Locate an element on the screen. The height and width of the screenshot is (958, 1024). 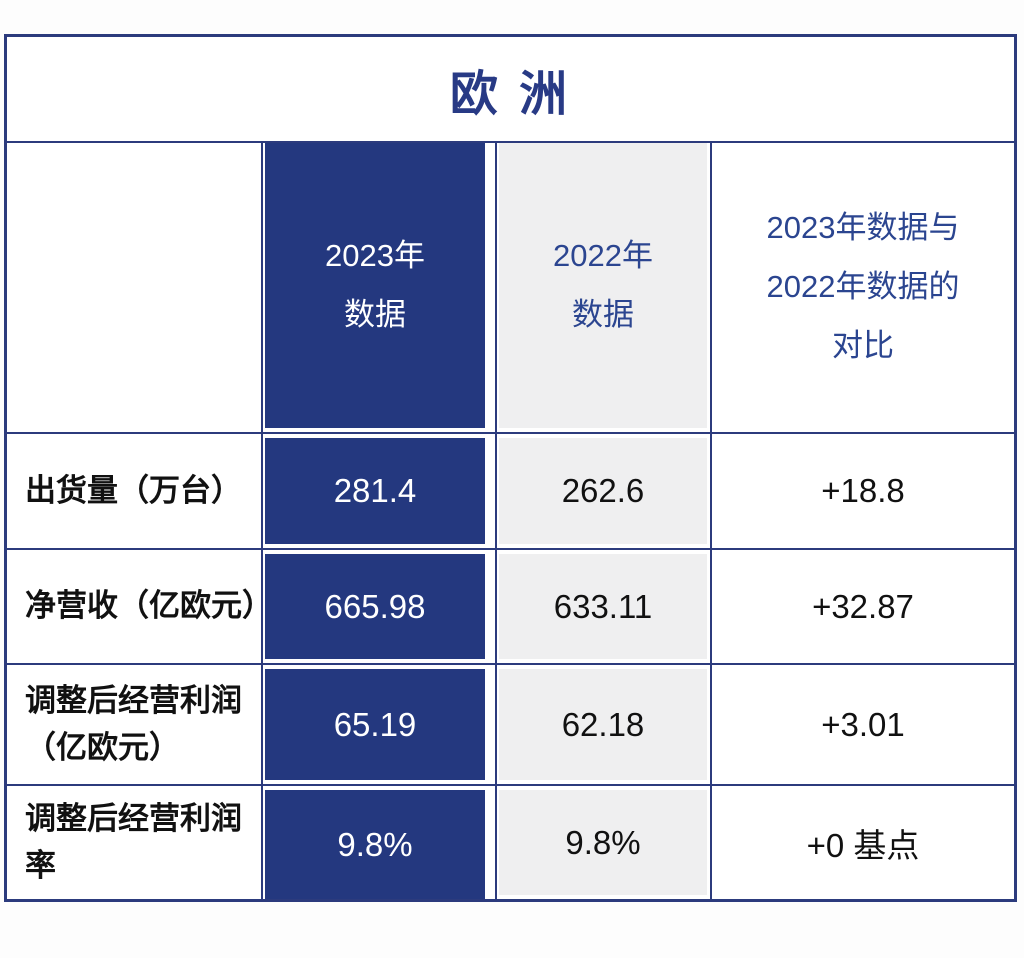
row-label-cell: 调整后经营利润率 is located at coordinates (135, 842).